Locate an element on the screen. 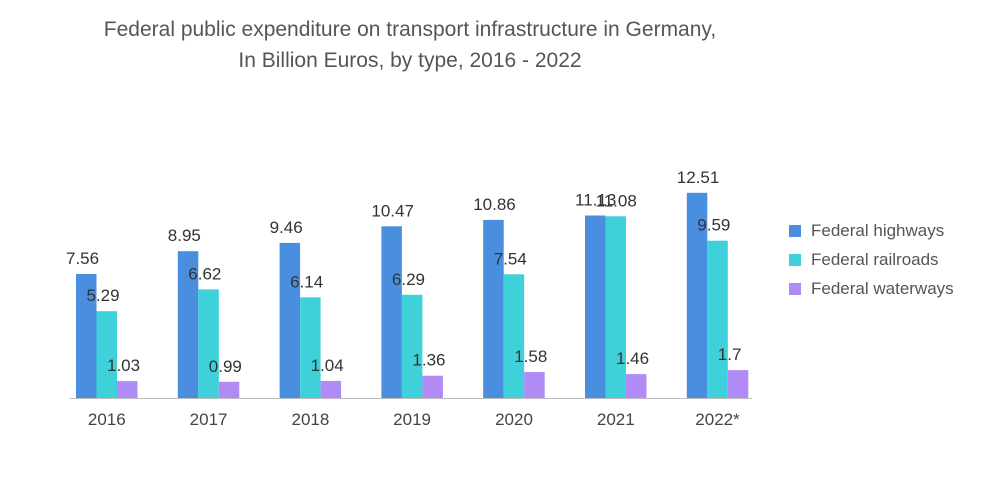 Image resolution: width=1000 pixels, height=504 pixels. data-label-federal-highways-2020: 10.86 is located at coordinates (494, 204).